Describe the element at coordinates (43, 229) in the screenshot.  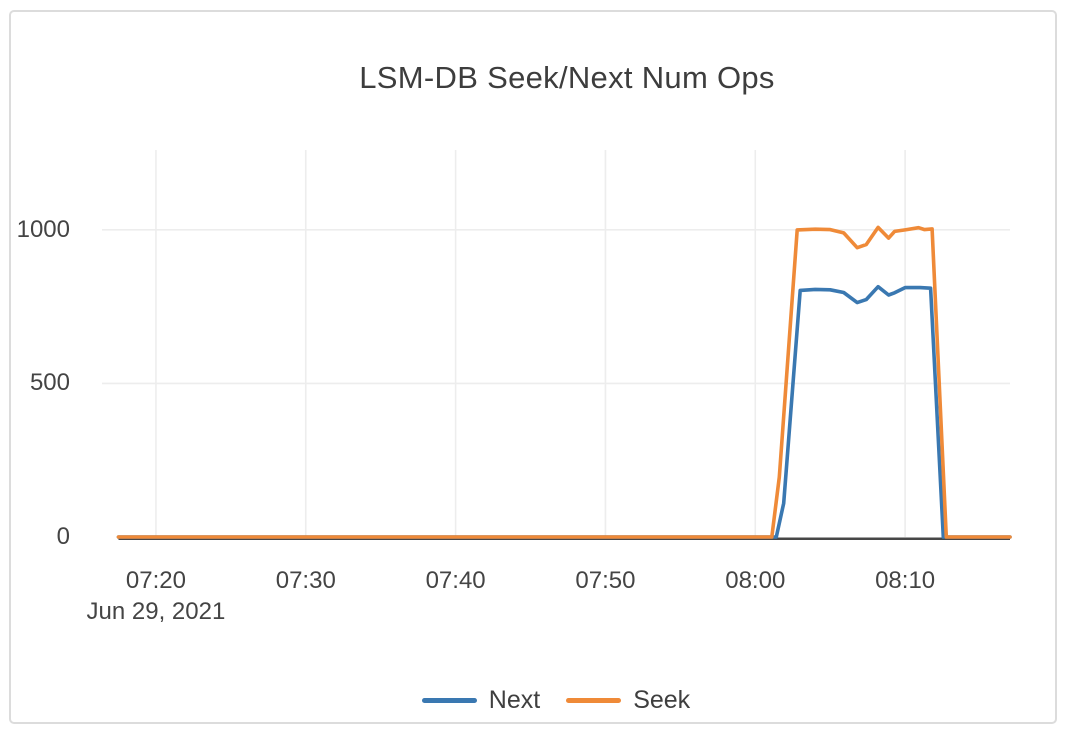
I see `y-tick-label: 1000` at that location.